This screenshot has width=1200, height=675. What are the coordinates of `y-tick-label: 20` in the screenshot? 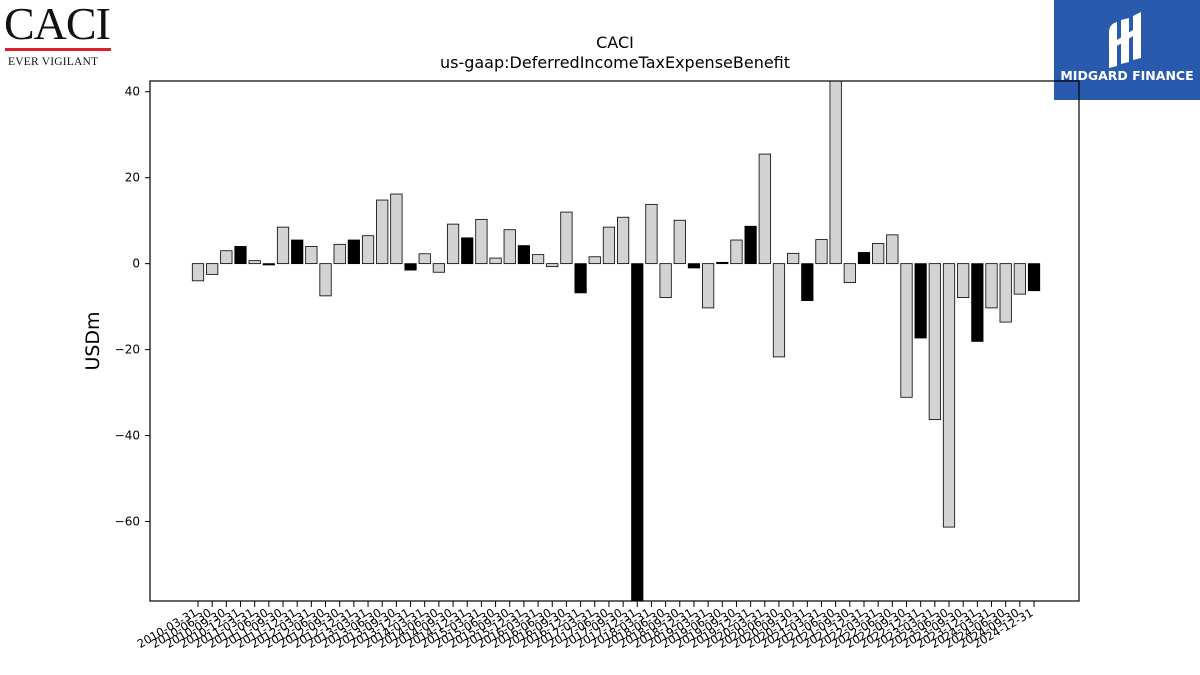 It's located at (132, 178).